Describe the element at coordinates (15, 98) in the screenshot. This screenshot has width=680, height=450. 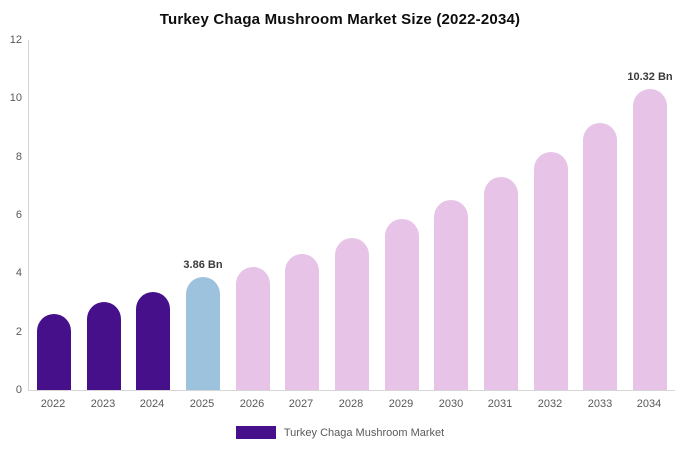
I see `y-tick-10: 10` at that location.